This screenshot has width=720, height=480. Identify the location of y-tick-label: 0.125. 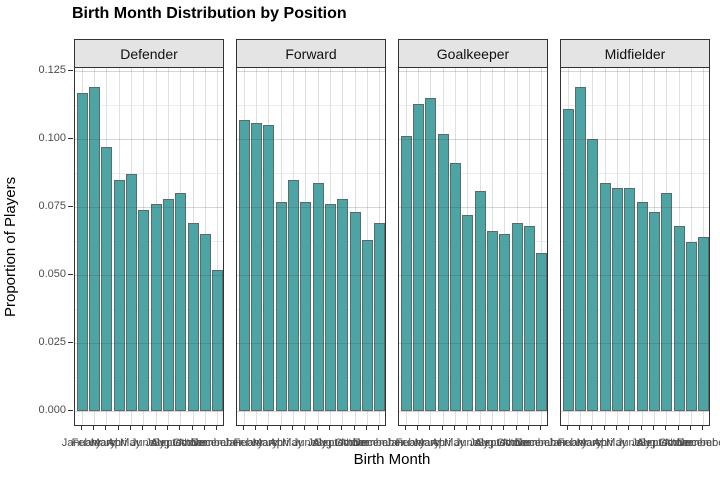
(52, 70).